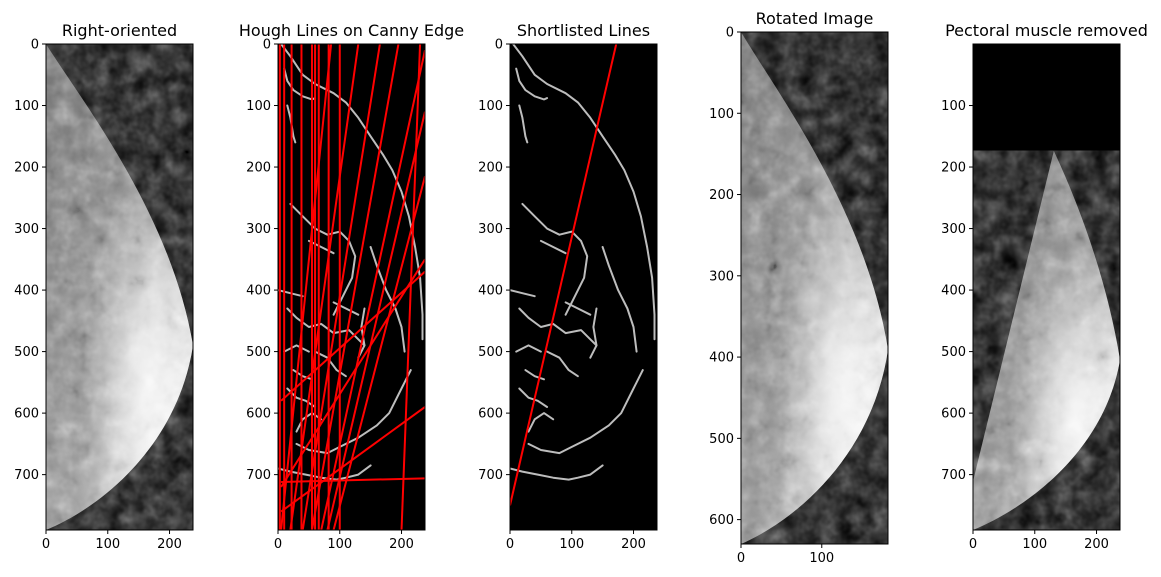 The width and height of the screenshot is (1161, 577). Describe the element at coordinates (119, 30) in the screenshot. I see `panel-title: Right-oriented` at that location.